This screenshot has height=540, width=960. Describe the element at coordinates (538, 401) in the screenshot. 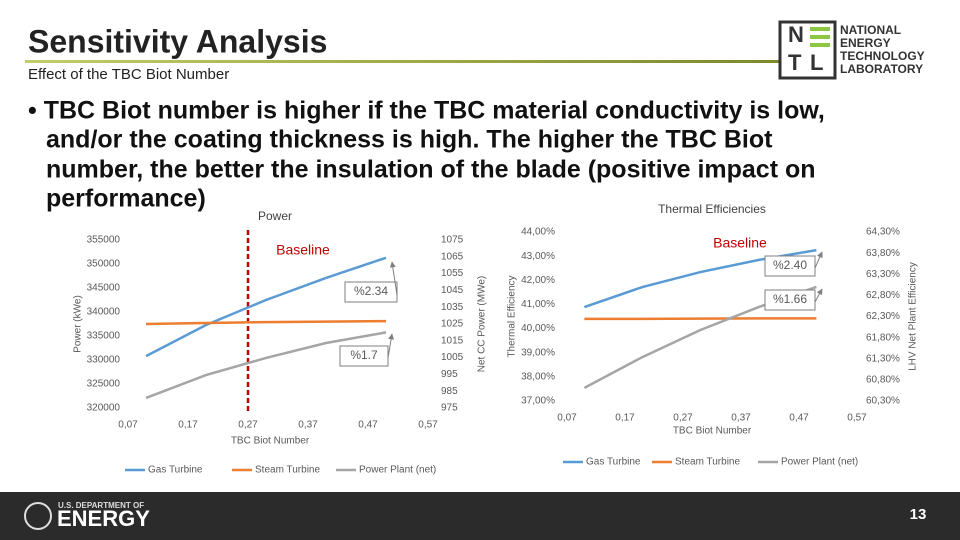

I see `y-tick-label: 37,00%` at that location.